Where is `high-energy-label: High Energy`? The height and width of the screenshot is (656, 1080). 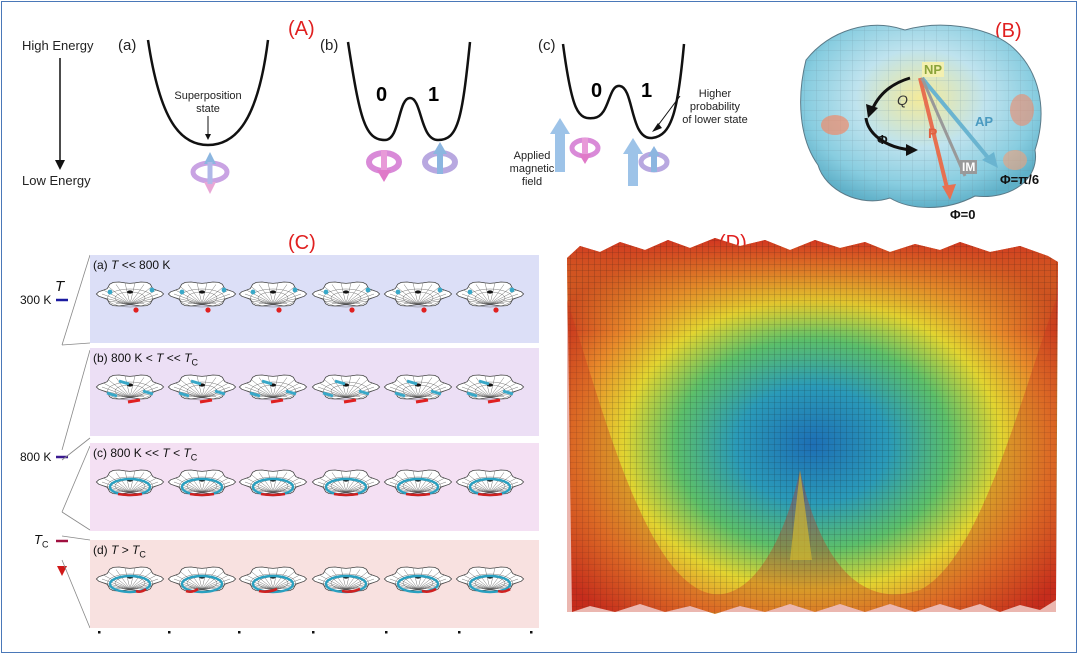 high-energy-label: High Energy is located at coordinates (58, 45).